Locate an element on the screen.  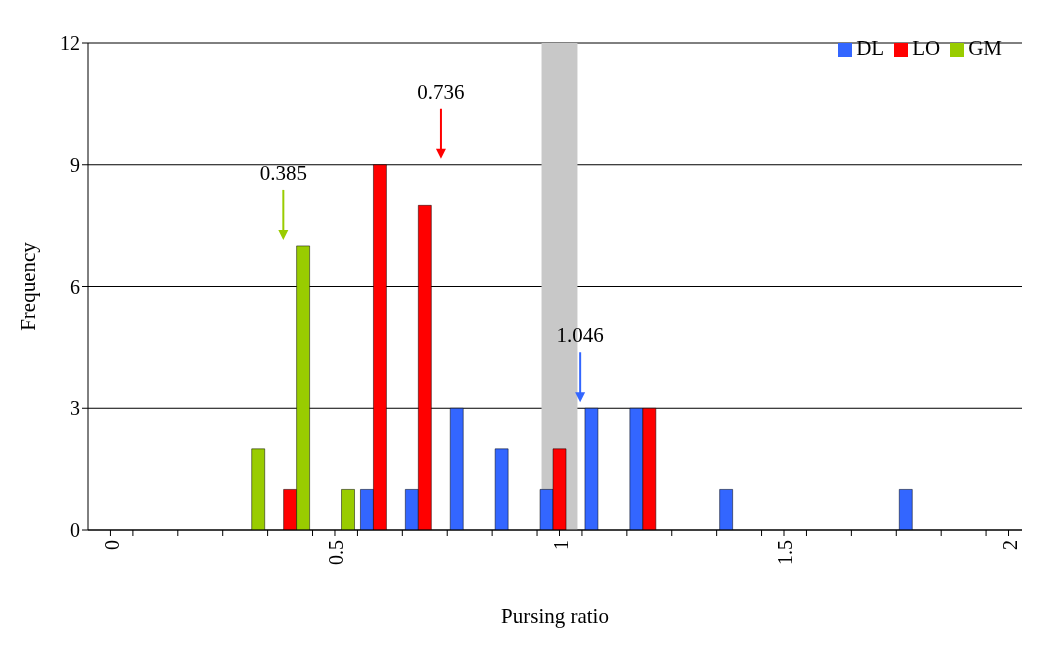
ref-line-label: 0.736 is located at coordinates (441, 91).